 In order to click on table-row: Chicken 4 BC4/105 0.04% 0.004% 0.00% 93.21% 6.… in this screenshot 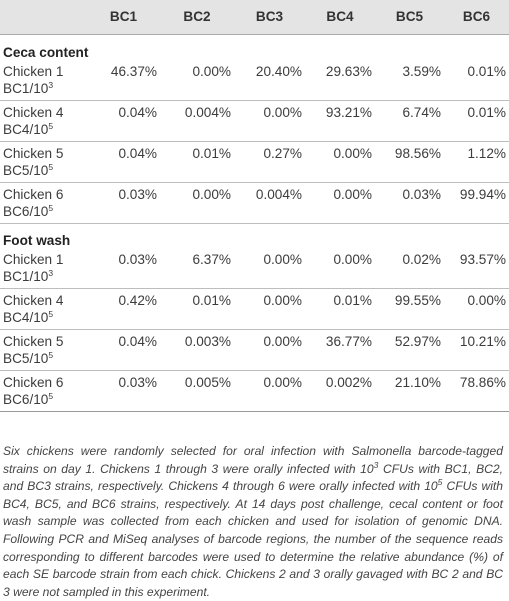, I will do `click(254, 121)`.